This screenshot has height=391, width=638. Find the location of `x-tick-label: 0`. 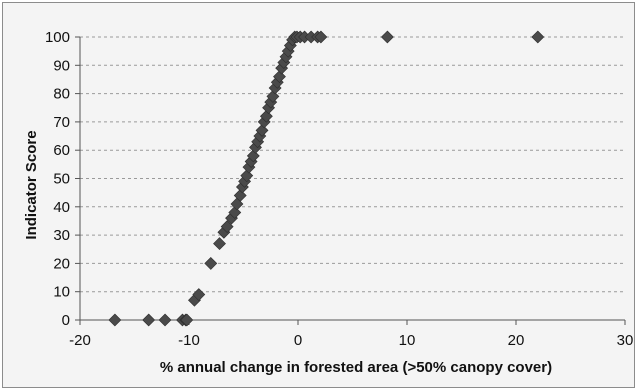

x-tick-label: 0 is located at coordinates (298, 340).